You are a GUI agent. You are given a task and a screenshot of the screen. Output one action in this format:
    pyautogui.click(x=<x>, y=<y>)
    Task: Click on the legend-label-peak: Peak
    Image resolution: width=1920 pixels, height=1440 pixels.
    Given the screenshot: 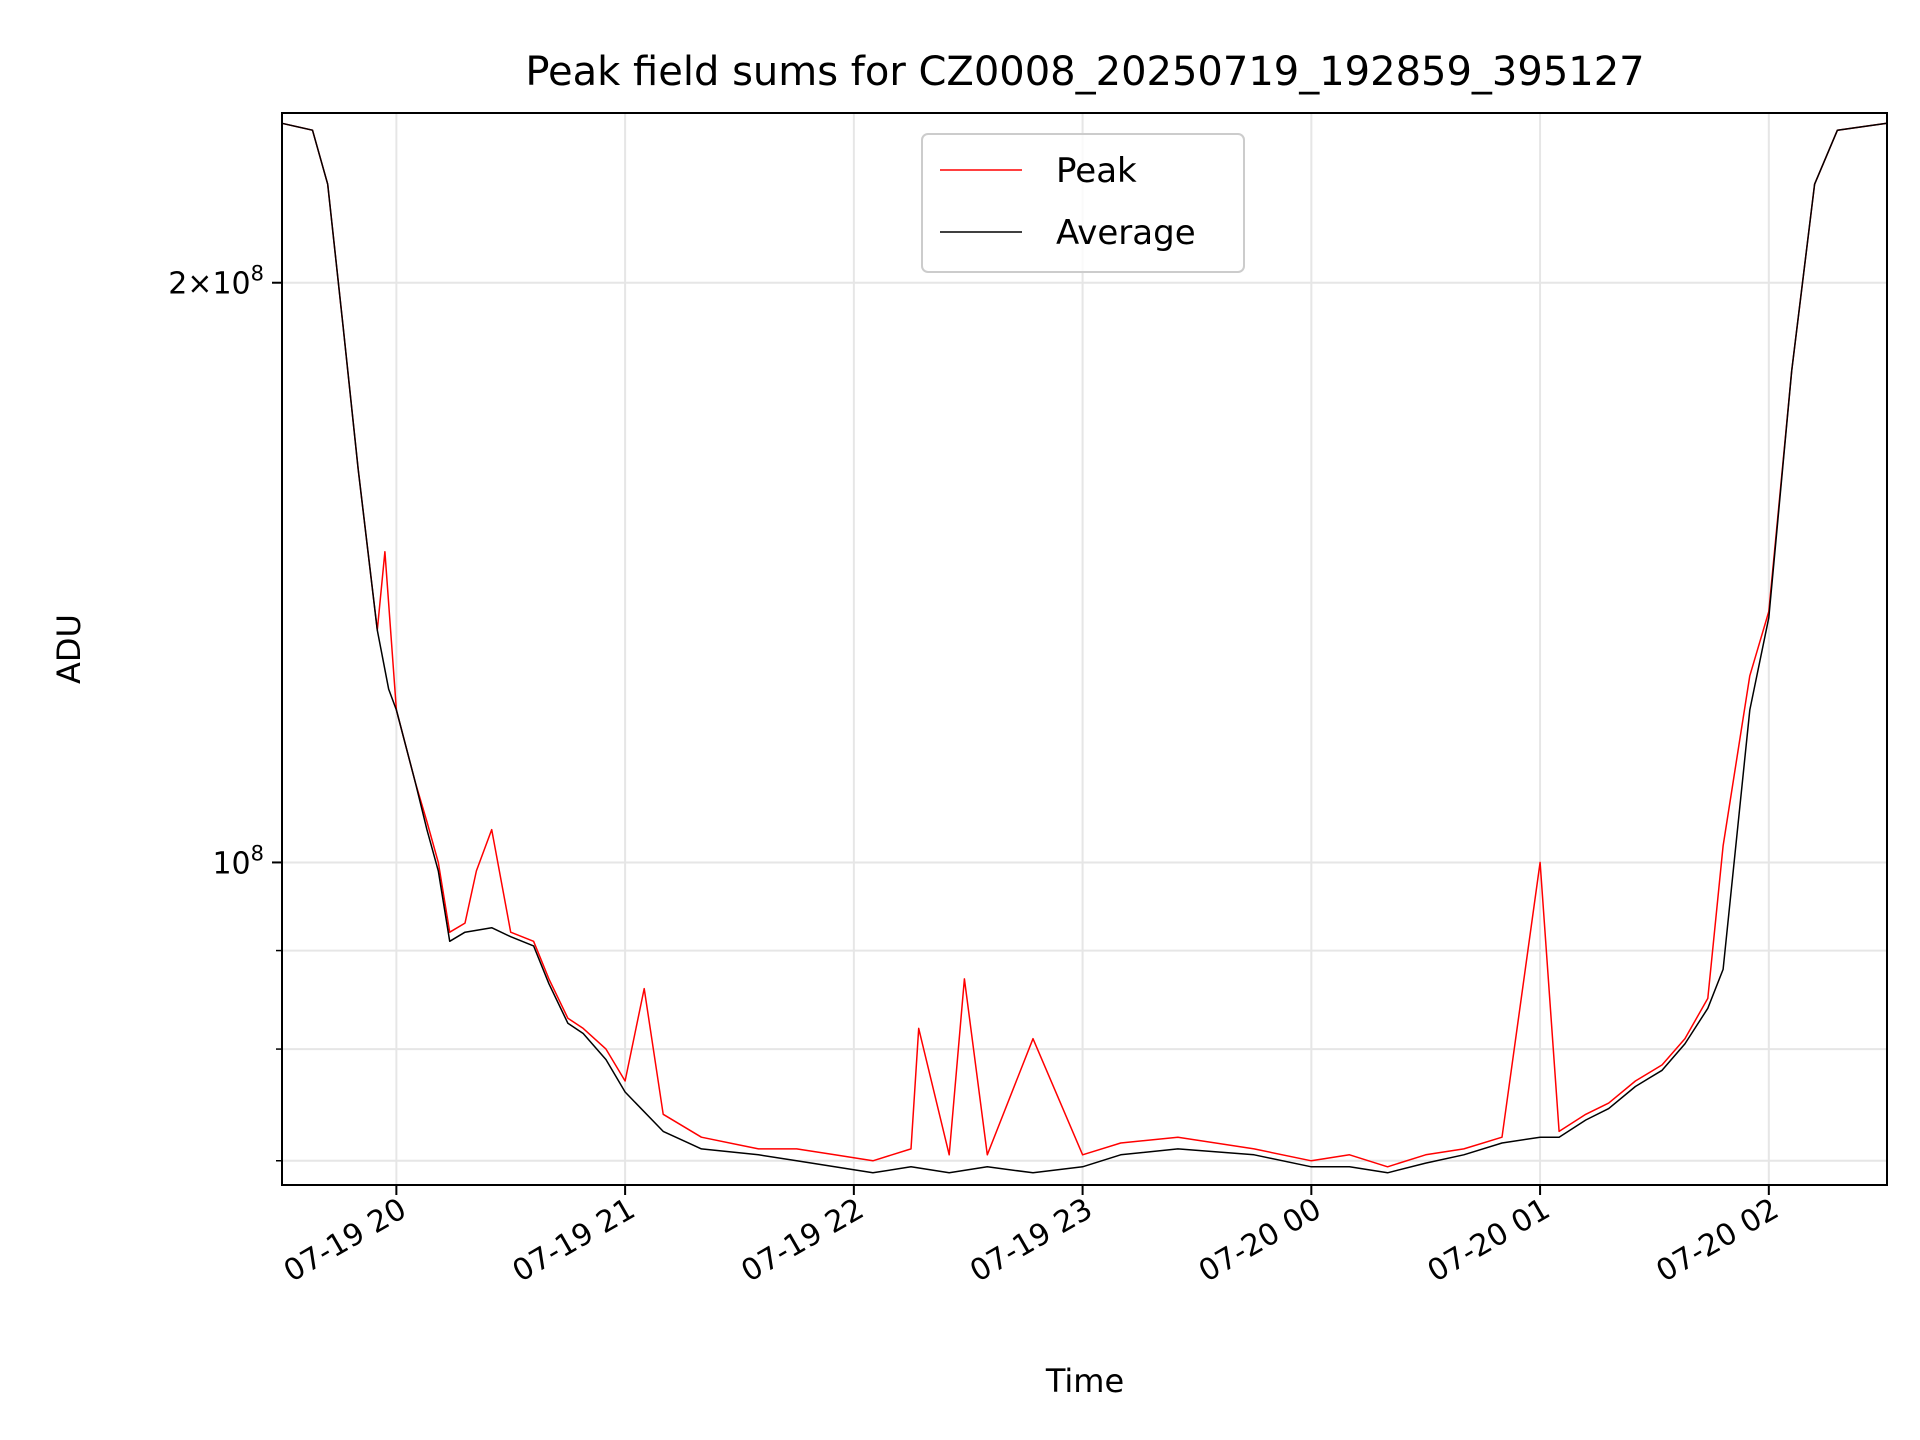 What is the action you would take?
    pyautogui.click(x=1096, y=171)
    